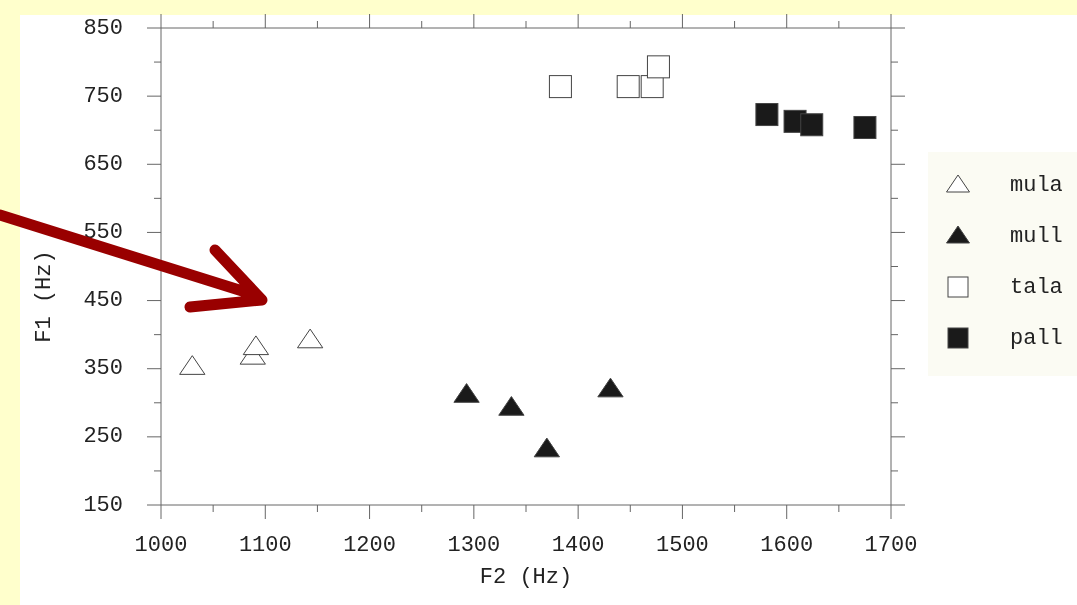 This screenshot has height=605, width=1077. What do you see at coordinates (103, 96) in the screenshot?
I see `y-tick-label: 750` at bounding box center [103, 96].